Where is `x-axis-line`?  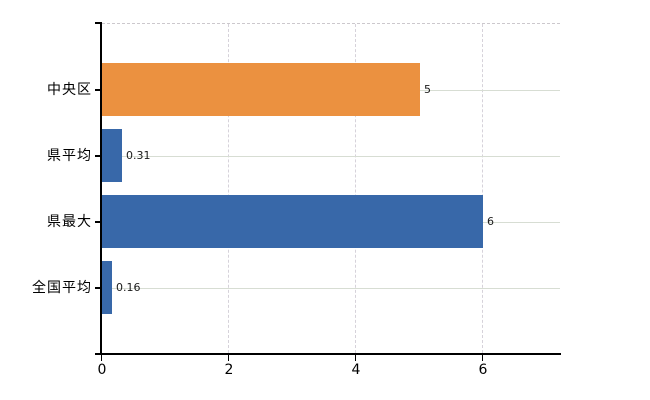 x-axis-line is located at coordinates (328, 354).